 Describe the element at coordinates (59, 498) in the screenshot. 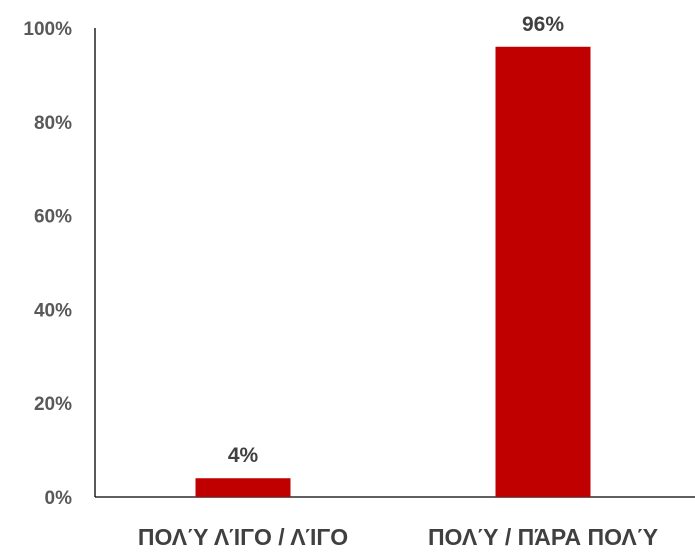

I see `y-tick-label: 0%` at that location.